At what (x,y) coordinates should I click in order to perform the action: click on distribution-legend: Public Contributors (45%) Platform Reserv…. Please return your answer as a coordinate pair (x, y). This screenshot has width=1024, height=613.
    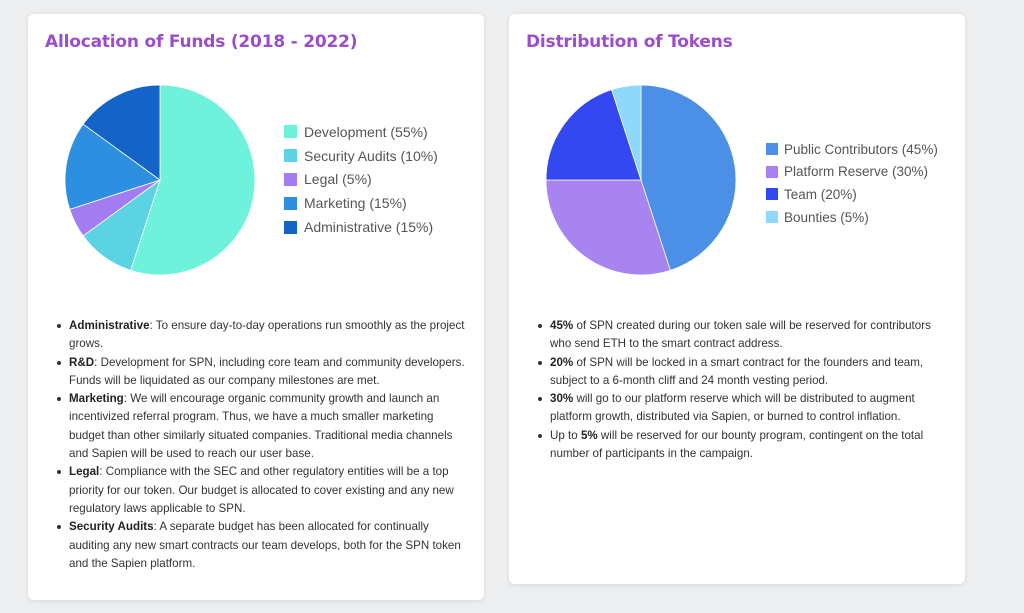
    Looking at the image, I should click on (852, 183).